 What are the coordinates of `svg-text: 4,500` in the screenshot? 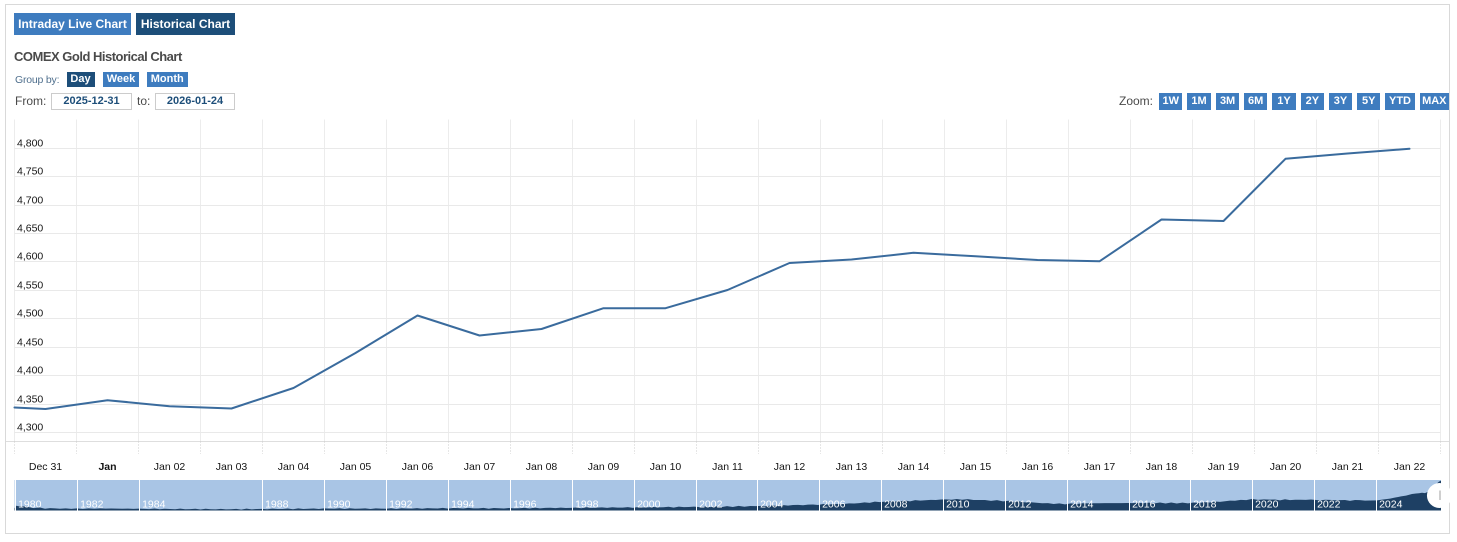 It's located at (30, 314).